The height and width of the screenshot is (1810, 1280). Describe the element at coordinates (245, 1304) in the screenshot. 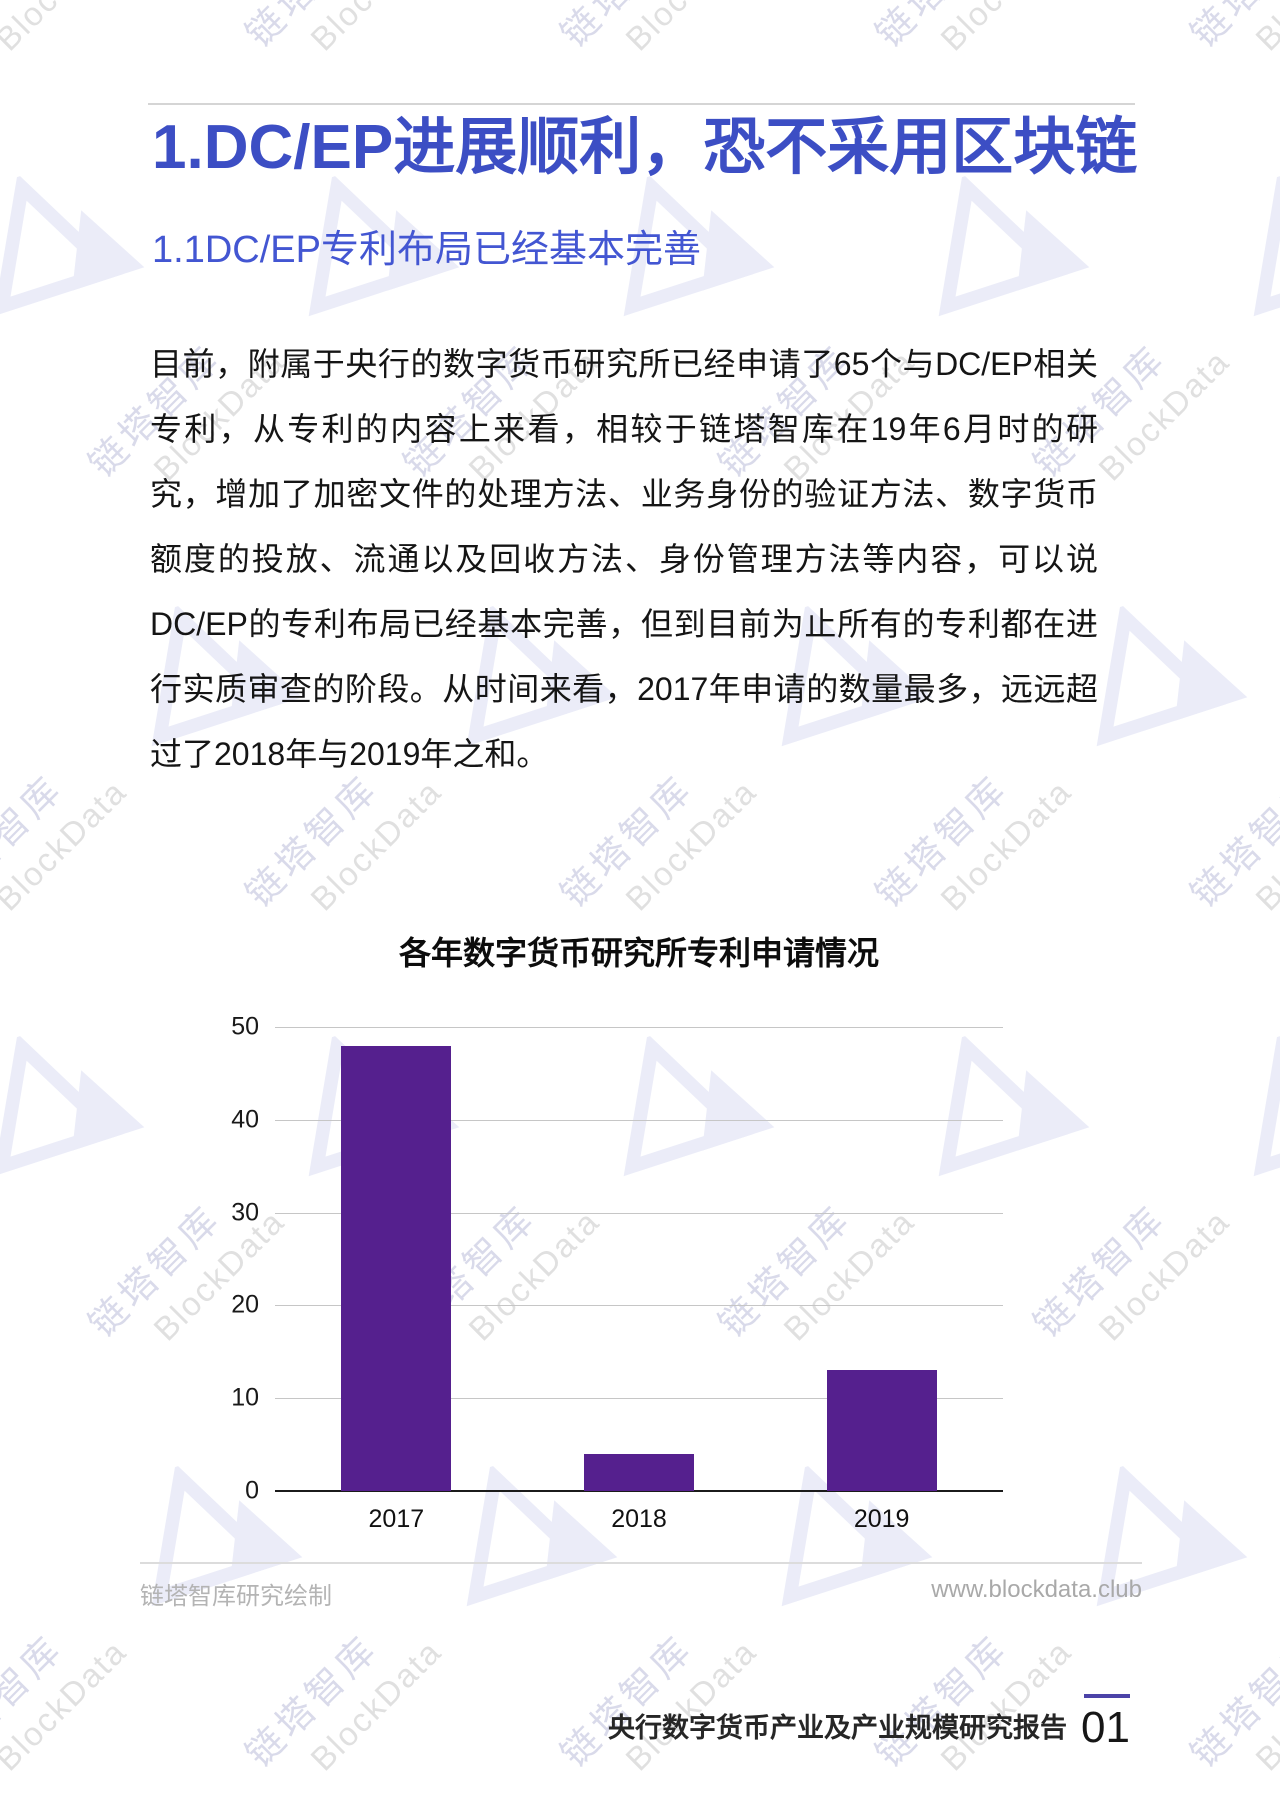

I see `y-tick-20: 20` at that location.